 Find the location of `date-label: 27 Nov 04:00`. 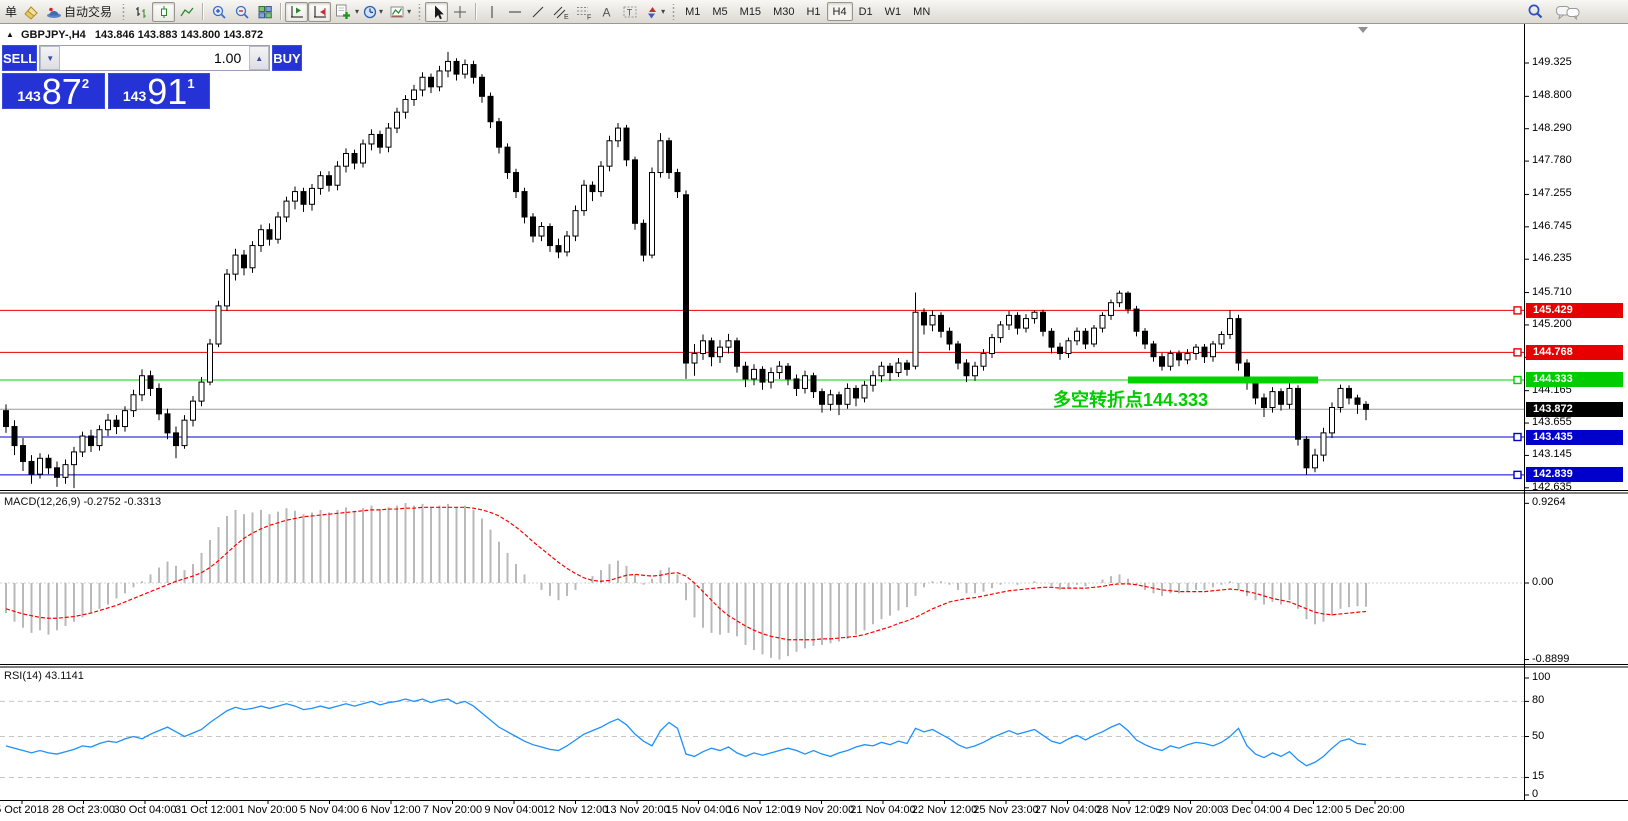

date-label: 27 Nov 04:00 is located at coordinates (1067, 810).